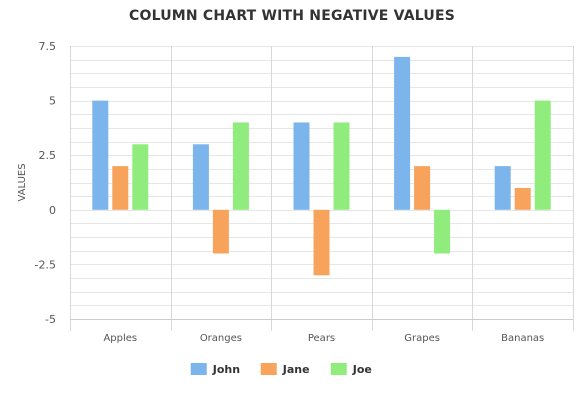 This screenshot has height=400, width=584. I want to click on bar-jane-bananas, so click(522, 198).